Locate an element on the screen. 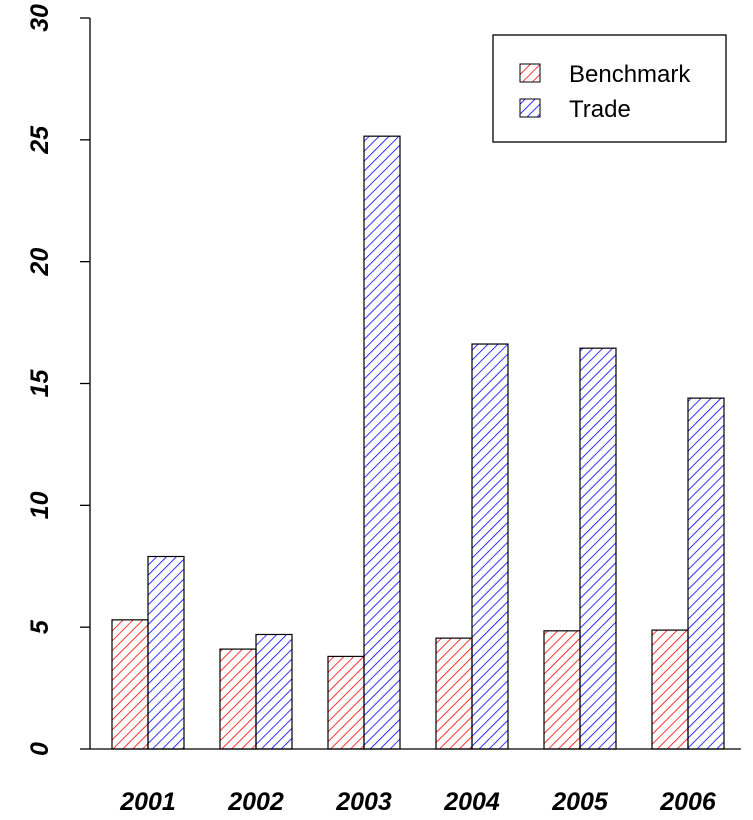 This screenshot has width=753, height=820. legend-label-benchmark: Benchmark is located at coordinates (630, 74).